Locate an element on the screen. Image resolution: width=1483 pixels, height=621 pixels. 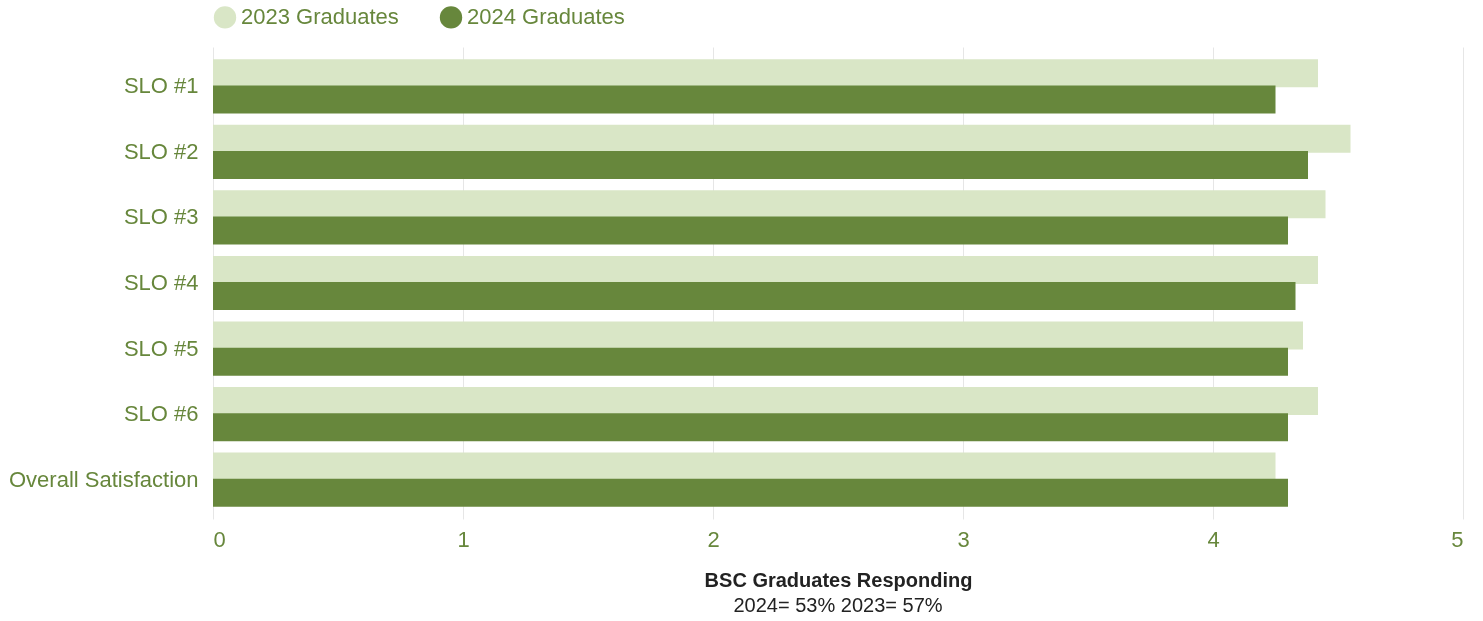
y-tick-label: Overall Satisfaction is located at coordinates (103, 479).